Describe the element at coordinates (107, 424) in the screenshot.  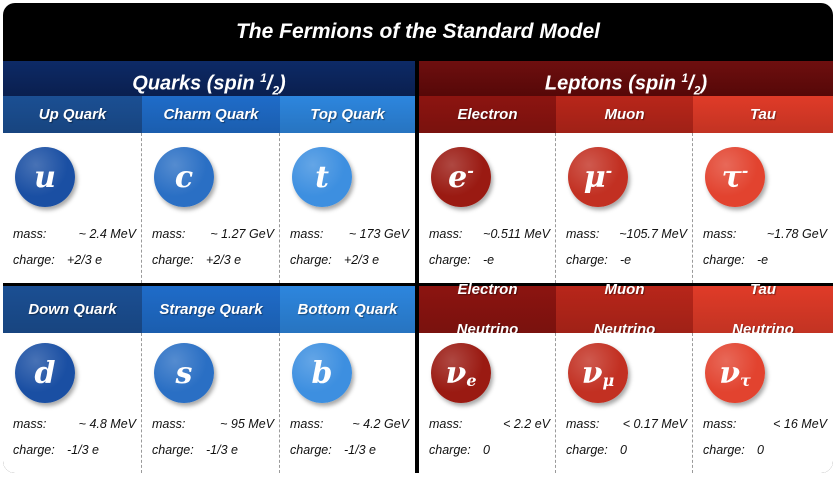
I see `mass-value: ~ 4.8 MeV` at that location.